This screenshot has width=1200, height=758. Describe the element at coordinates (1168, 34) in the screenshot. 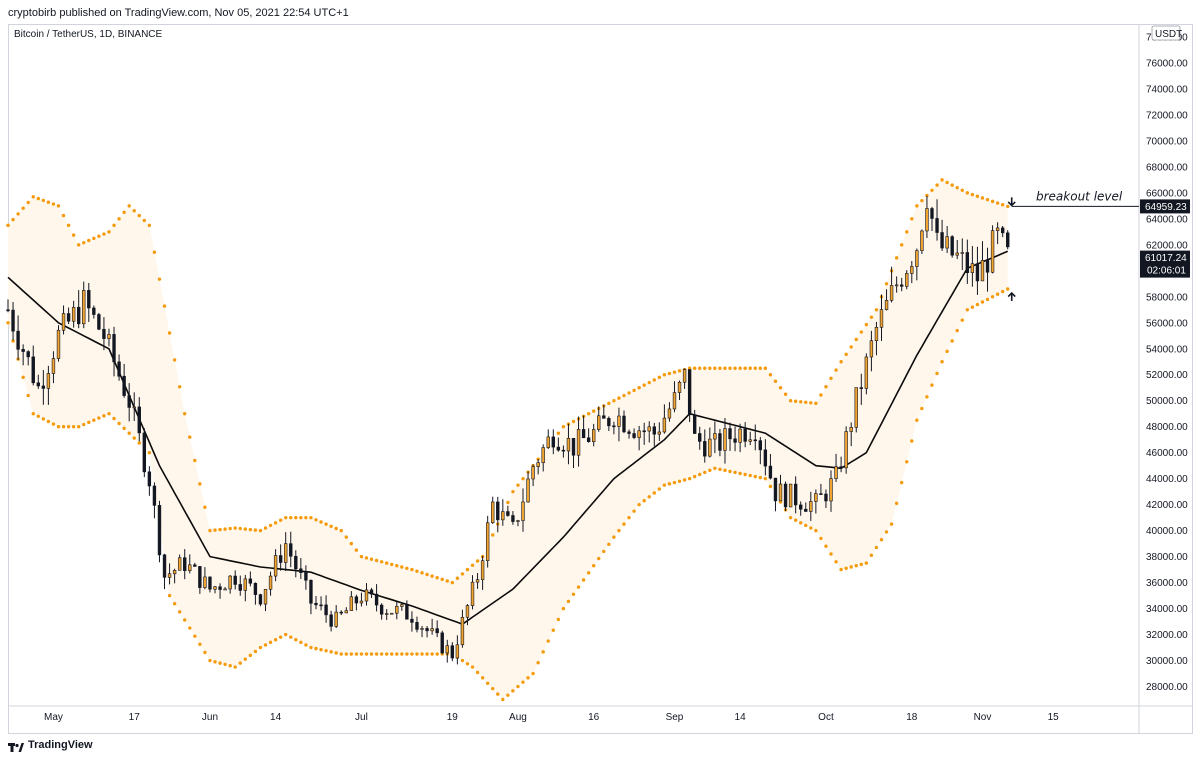

I see `currency-label: USDT` at that location.